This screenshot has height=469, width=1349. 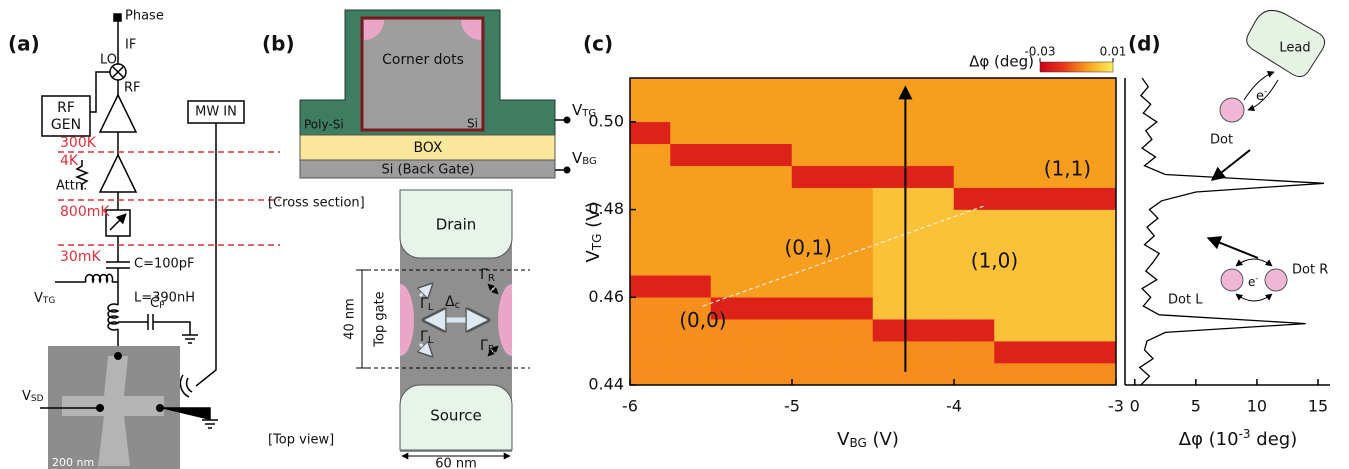 I want to click on y-tick-label: 0.46, so click(x=606, y=296).